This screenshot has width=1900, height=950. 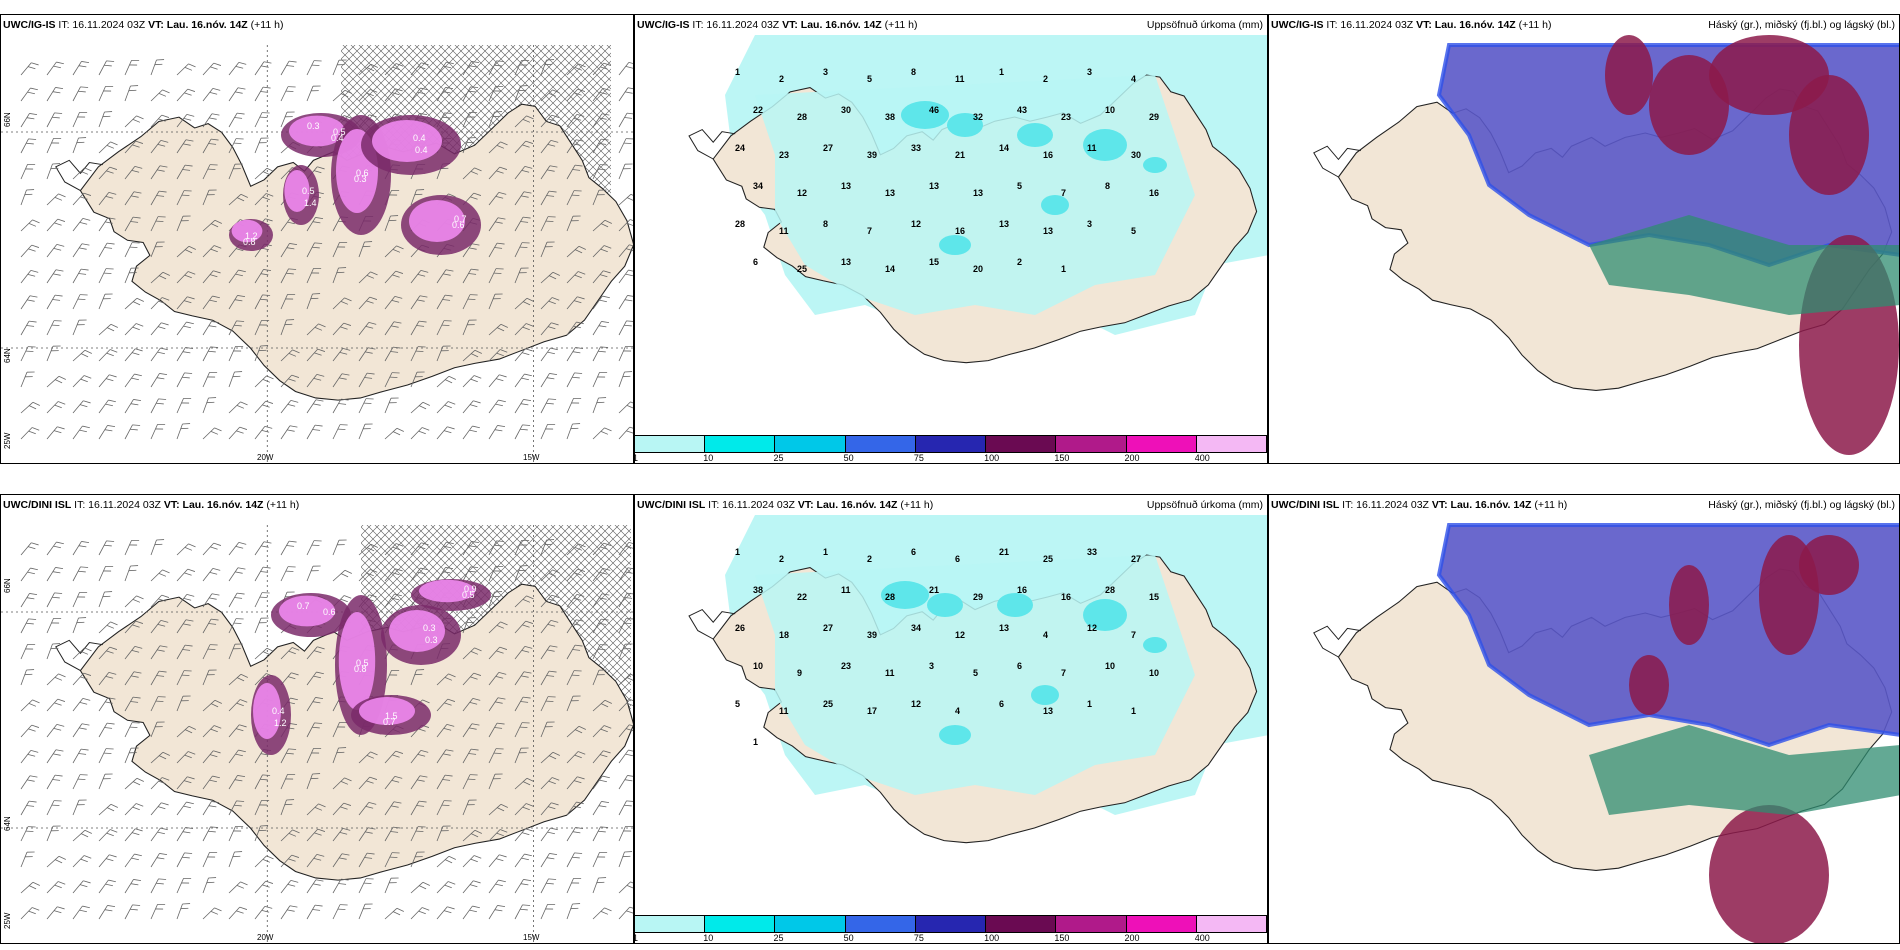 What do you see at coordinates (531, 457) in the screenshot?
I see `lon-label: 15W` at bounding box center [531, 457].